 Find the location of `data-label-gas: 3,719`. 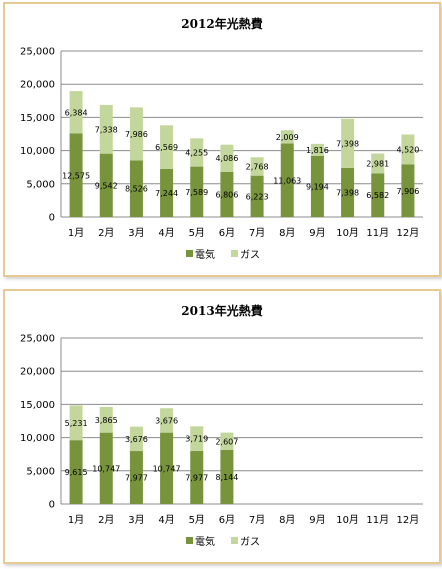

data-label-gas: 3,719 is located at coordinates (196, 439).